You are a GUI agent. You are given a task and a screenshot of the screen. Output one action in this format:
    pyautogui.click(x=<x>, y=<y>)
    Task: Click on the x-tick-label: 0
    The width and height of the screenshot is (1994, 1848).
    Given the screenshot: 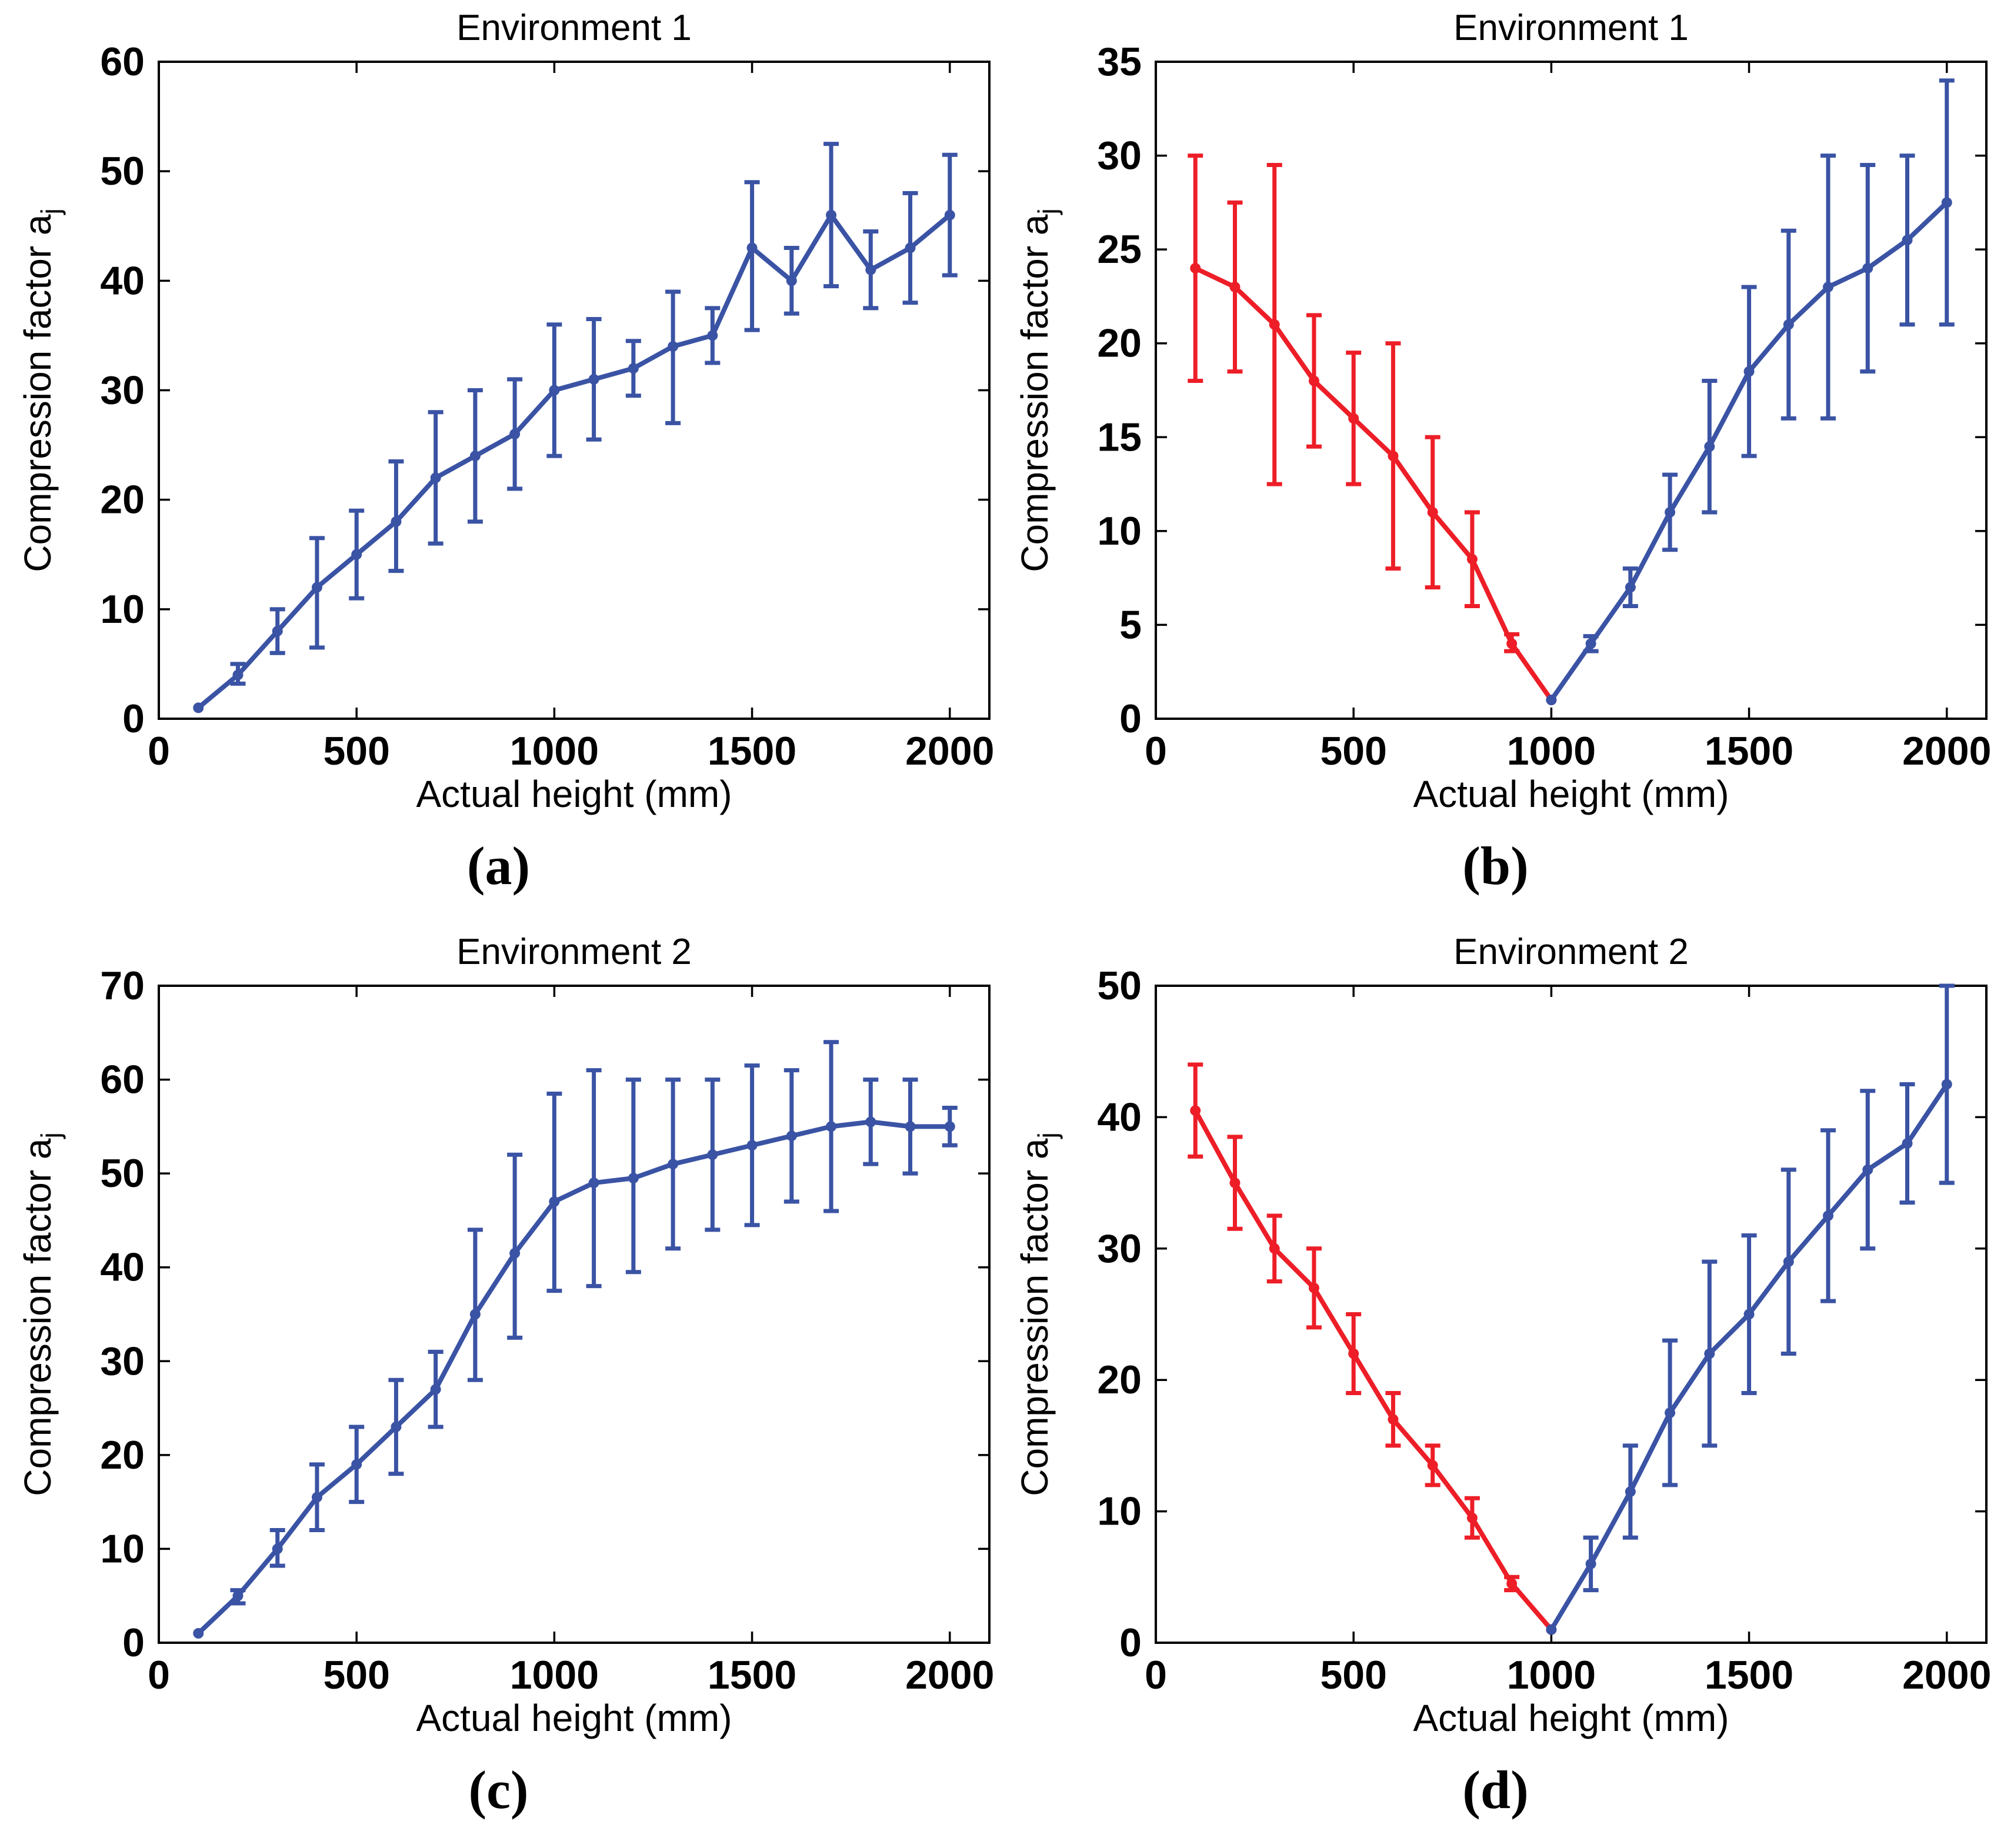 What is the action you would take?
    pyautogui.click(x=159, y=1675)
    